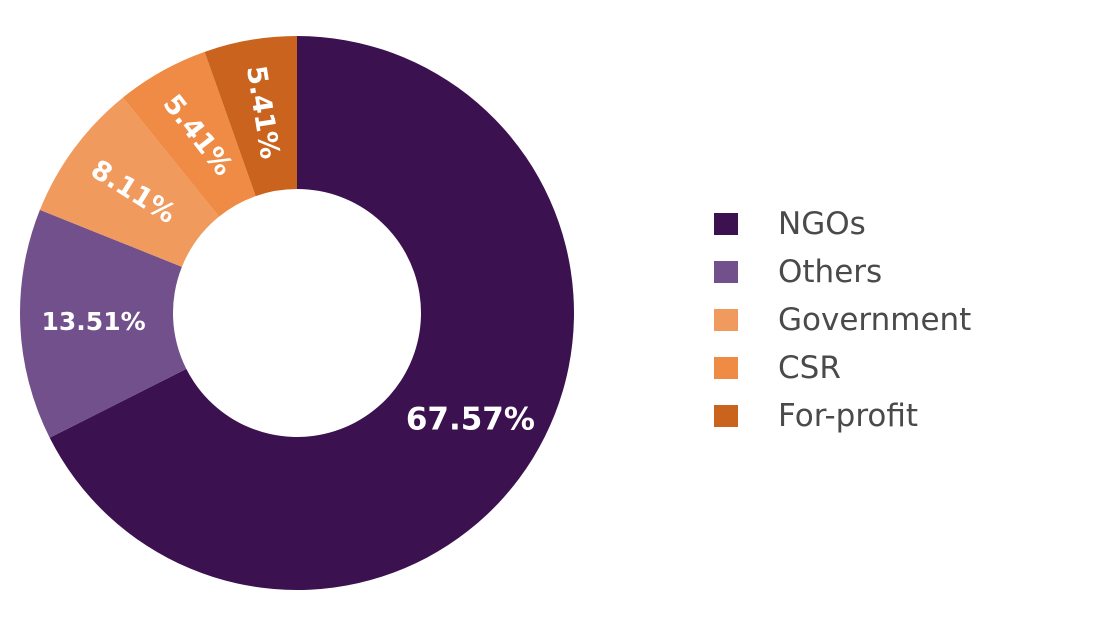  I want to click on slice-label-ngos: 67.57%, so click(470, 420).